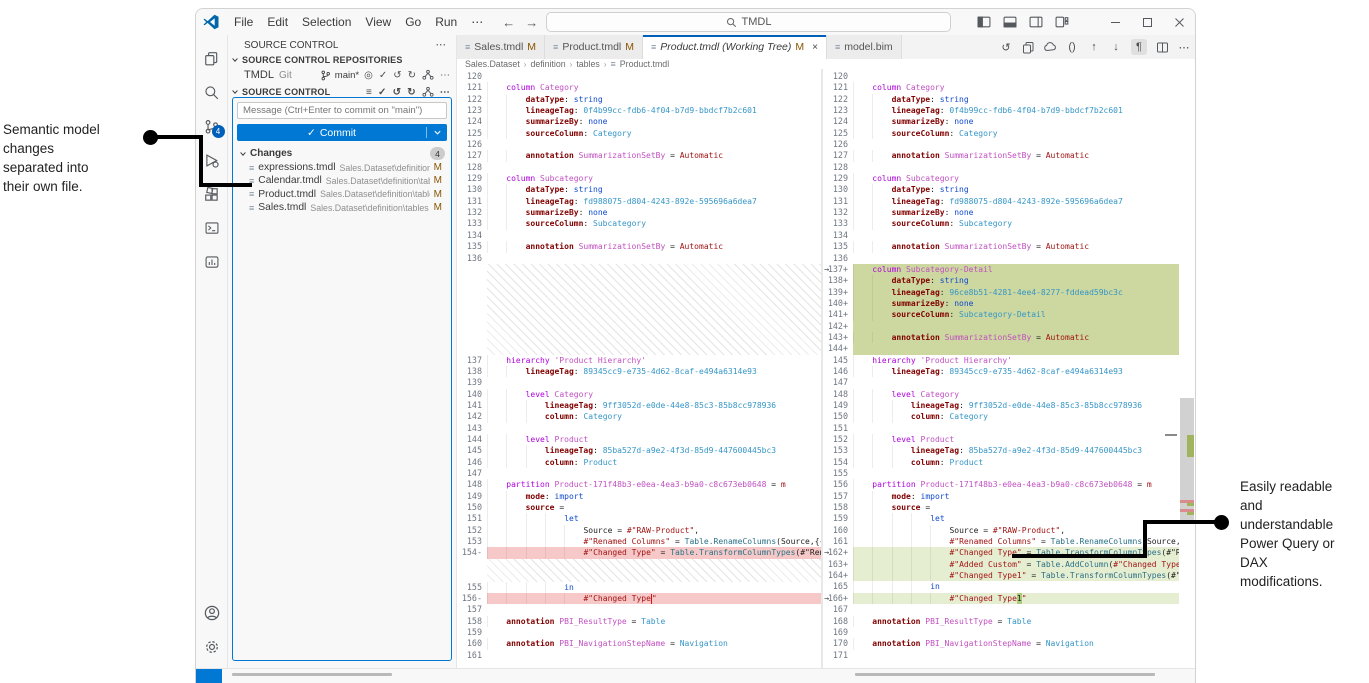  Describe the element at coordinates (571, 440) in the screenshot. I see `code-token: Product` at that location.